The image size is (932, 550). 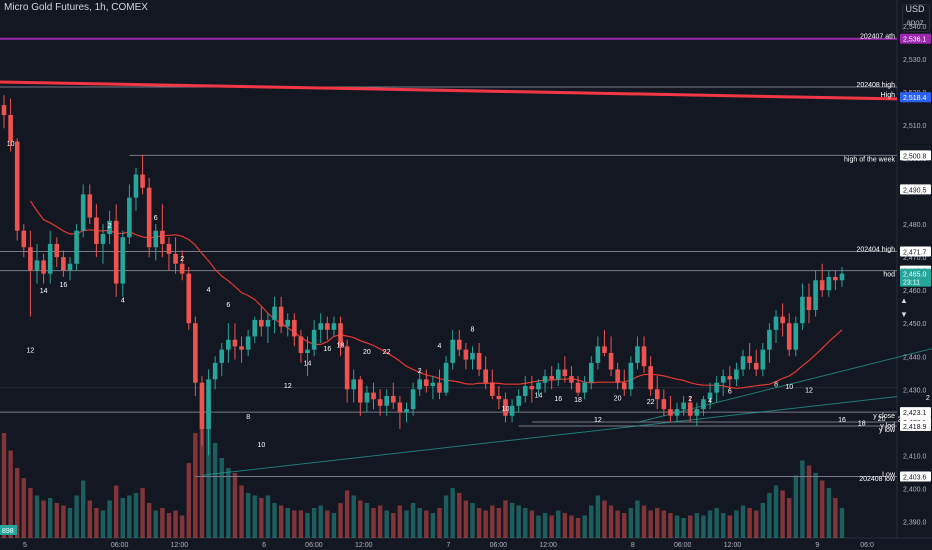 I want to click on currency-scale-button, so click(x=916, y=18).